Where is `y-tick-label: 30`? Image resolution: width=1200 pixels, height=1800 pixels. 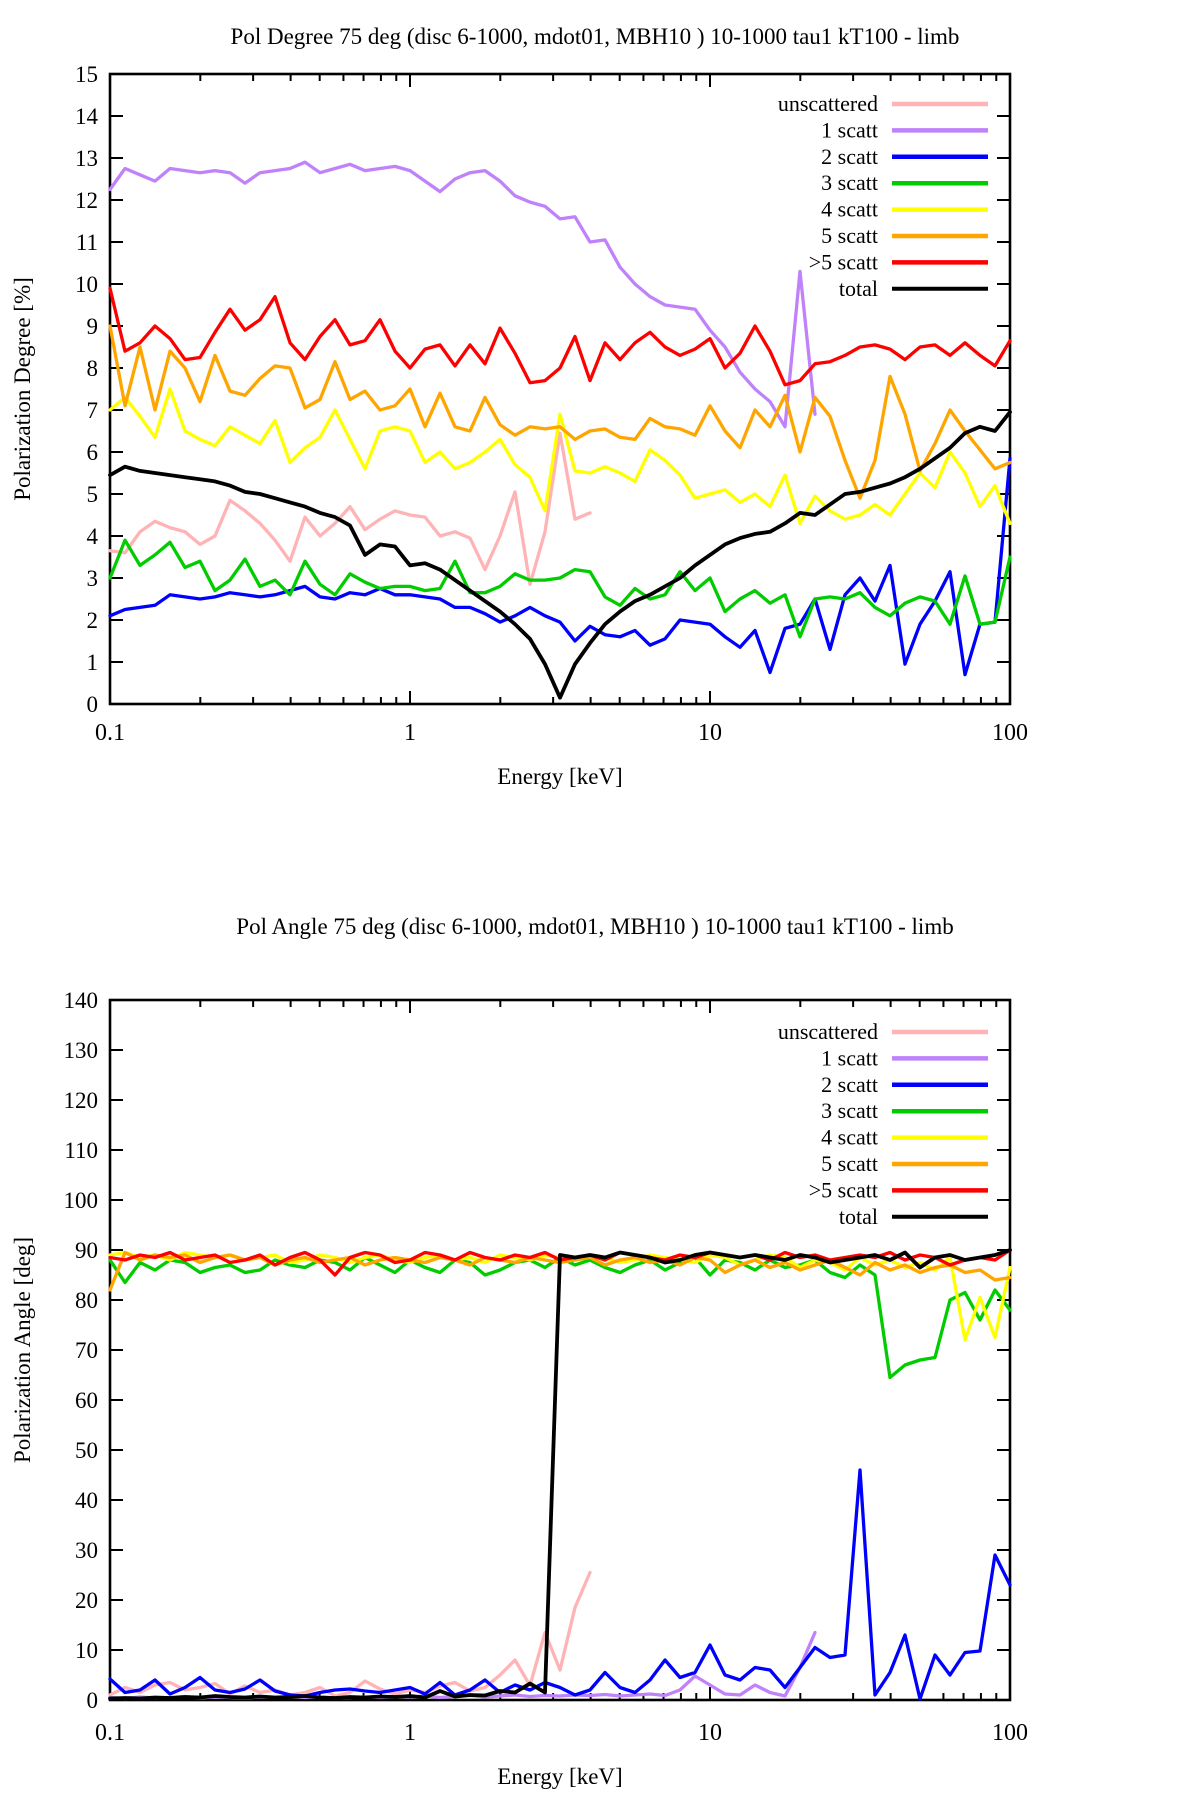 y-tick-label: 30 is located at coordinates (86, 1550).